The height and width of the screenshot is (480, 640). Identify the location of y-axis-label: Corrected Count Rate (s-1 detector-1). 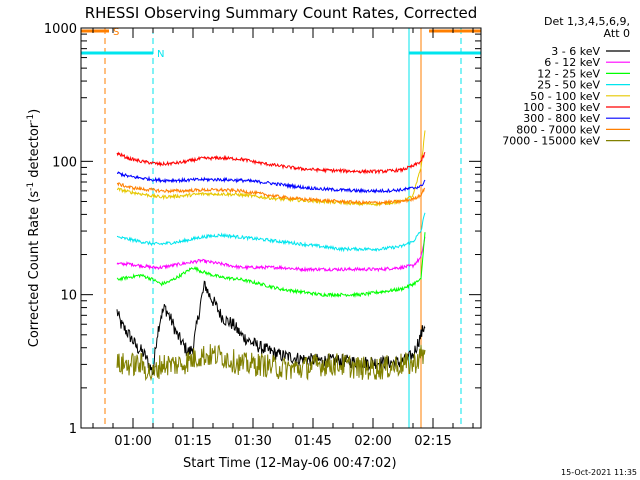
(34, 228).